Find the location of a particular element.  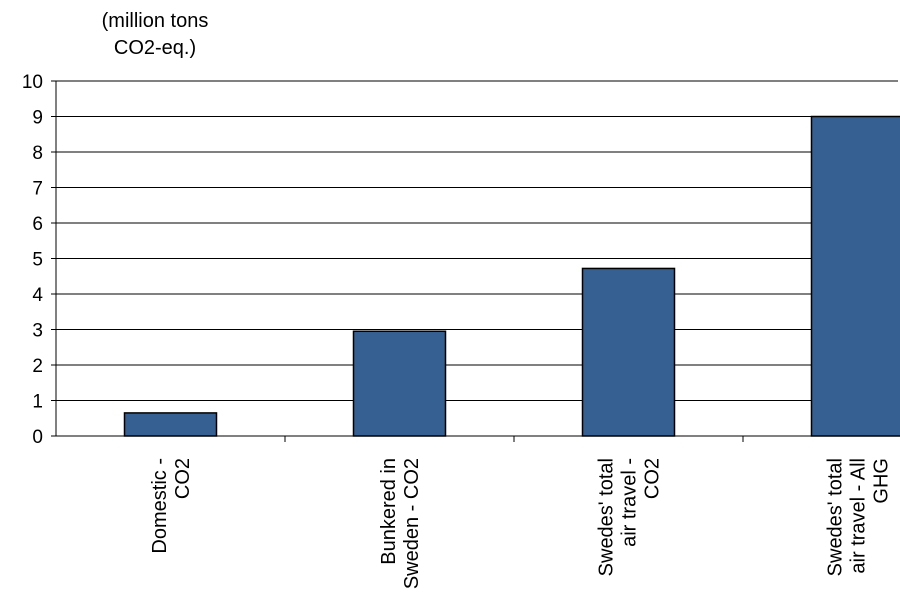

y-tick-label: 2 is located at coordinates (37, 366).